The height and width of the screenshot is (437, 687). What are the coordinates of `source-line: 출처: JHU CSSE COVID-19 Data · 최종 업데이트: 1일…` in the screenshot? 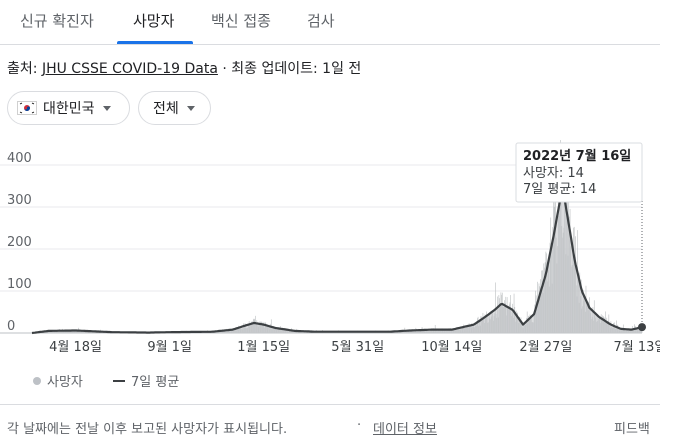 It's located at (184, 68).